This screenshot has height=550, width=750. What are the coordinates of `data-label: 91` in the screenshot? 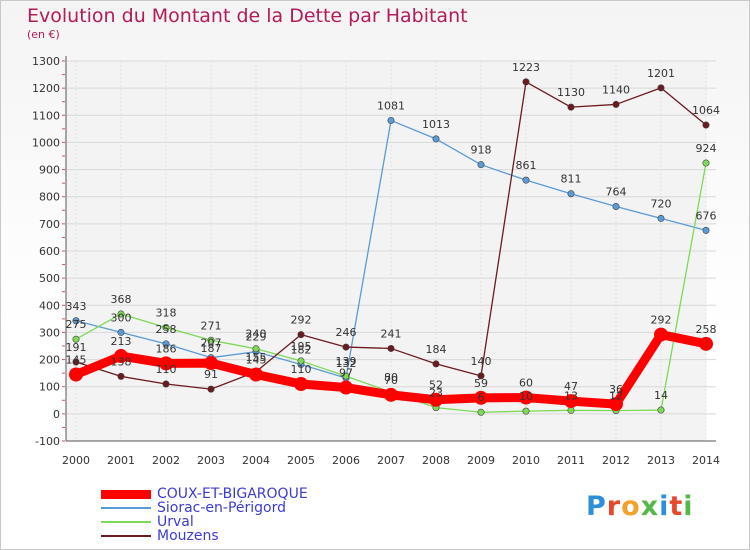 It's located at (211, 374).